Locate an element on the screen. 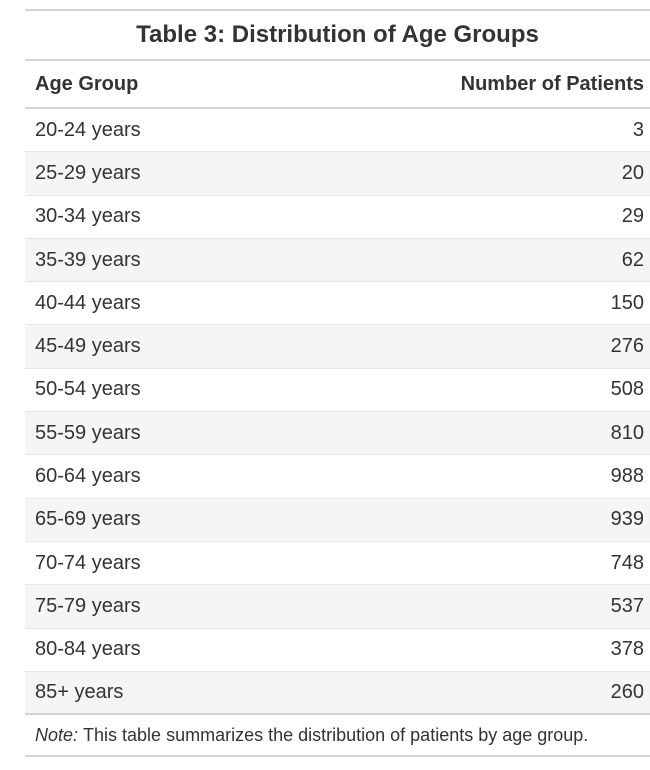  cell-age-group: 60-64 years is located at coordinates (88, 476).